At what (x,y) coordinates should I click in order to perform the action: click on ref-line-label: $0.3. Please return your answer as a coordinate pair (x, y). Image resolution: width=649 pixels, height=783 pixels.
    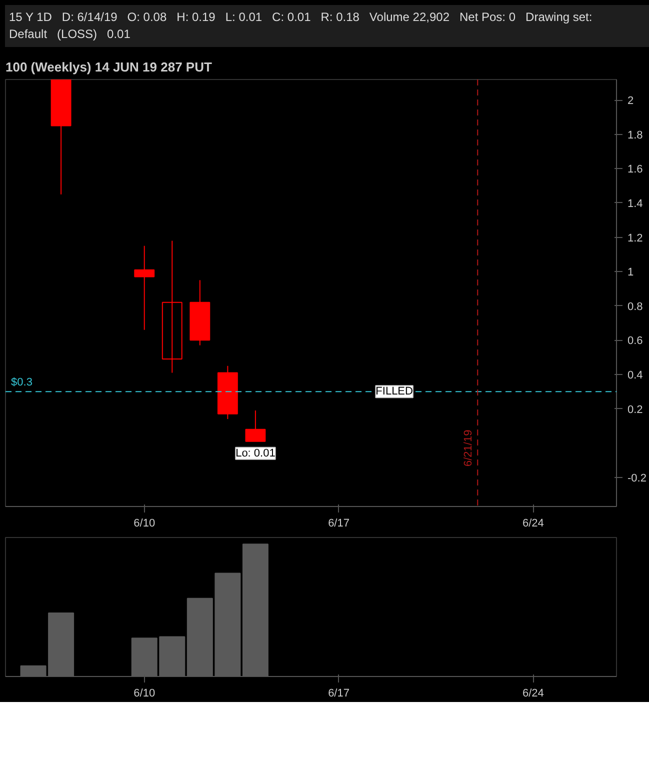
    Looking at the image, I should click on (21, 382).